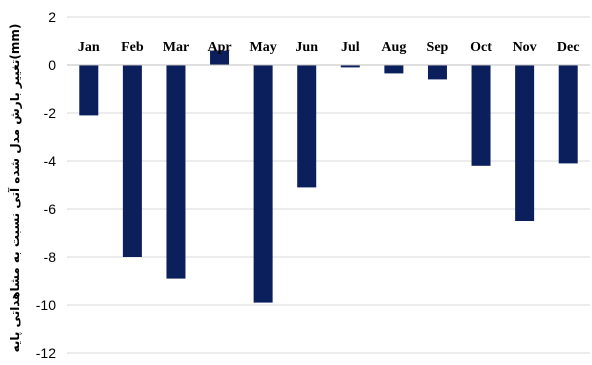 The height and width of the screenshot is (365, 592). What do you see at coordinates (525, 143) in the screenshot?
I see `bar-nov` at bounding box center [525, 143].